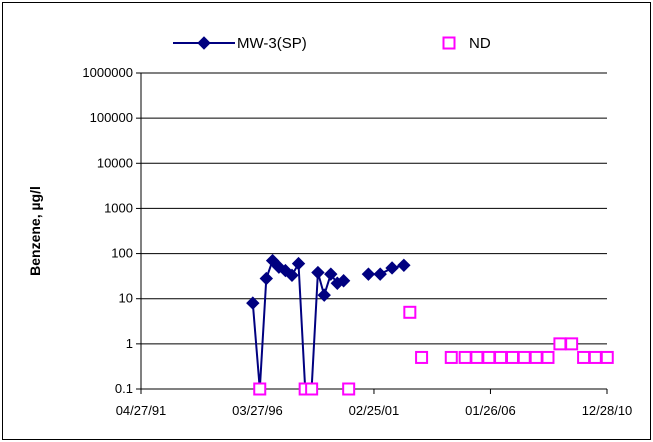 This screenshot has width=653, height=442. Describe the element at coordinates (272, 43) in the screenshot. I see `legend-label-mw3: MW-3(SP)` at that location.